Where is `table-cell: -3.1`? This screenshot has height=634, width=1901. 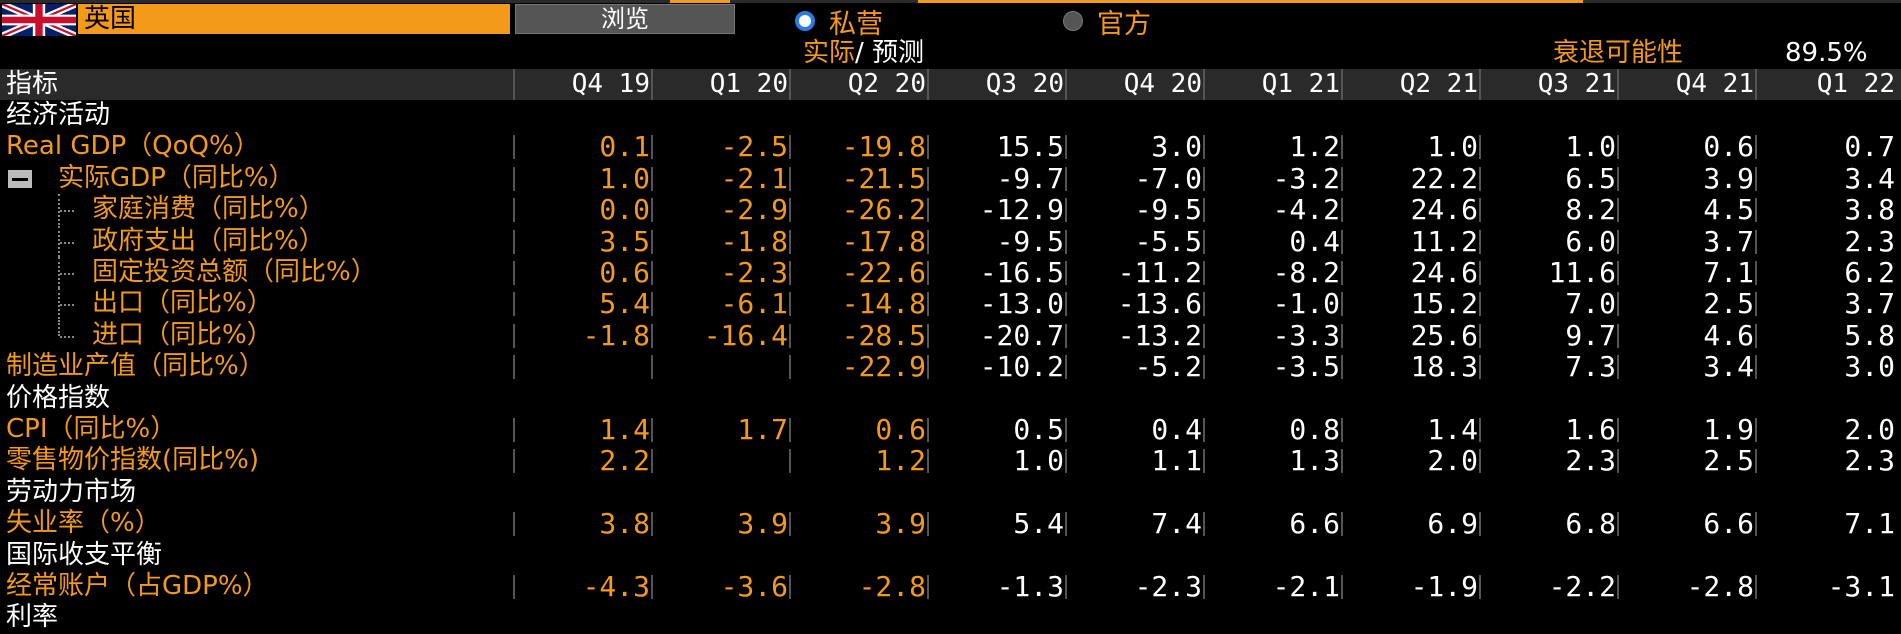 table-cell: -3.1 is located at coordinates (1861, 586).